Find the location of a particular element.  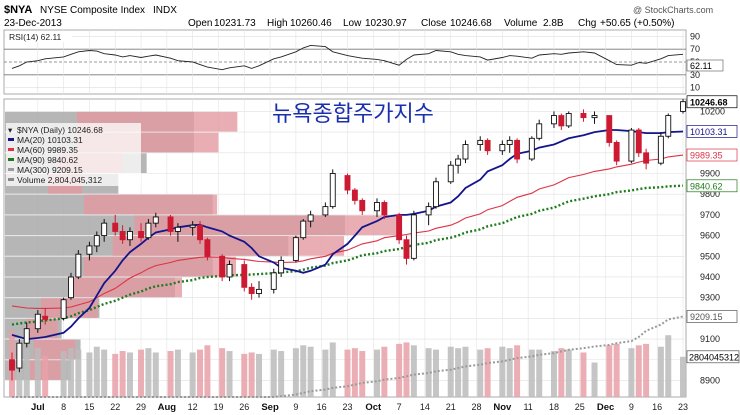

date-tick-label: 15 is located at coordinates (89, 407).